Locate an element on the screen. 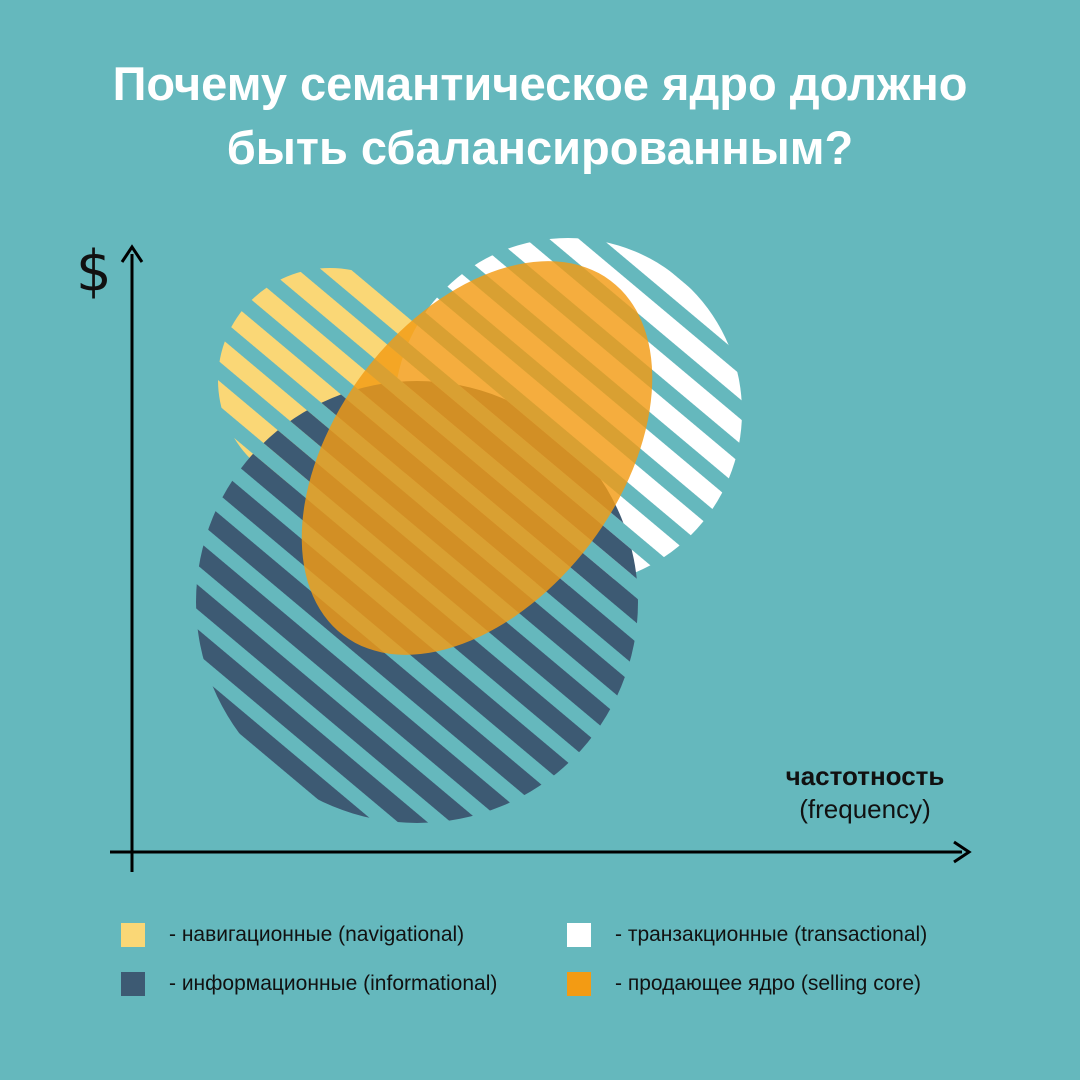 This screenshot has height=1080, width=1080. legend-label-selling-core: - продающее ядро (selling core) is located at coordinates (768, 983).